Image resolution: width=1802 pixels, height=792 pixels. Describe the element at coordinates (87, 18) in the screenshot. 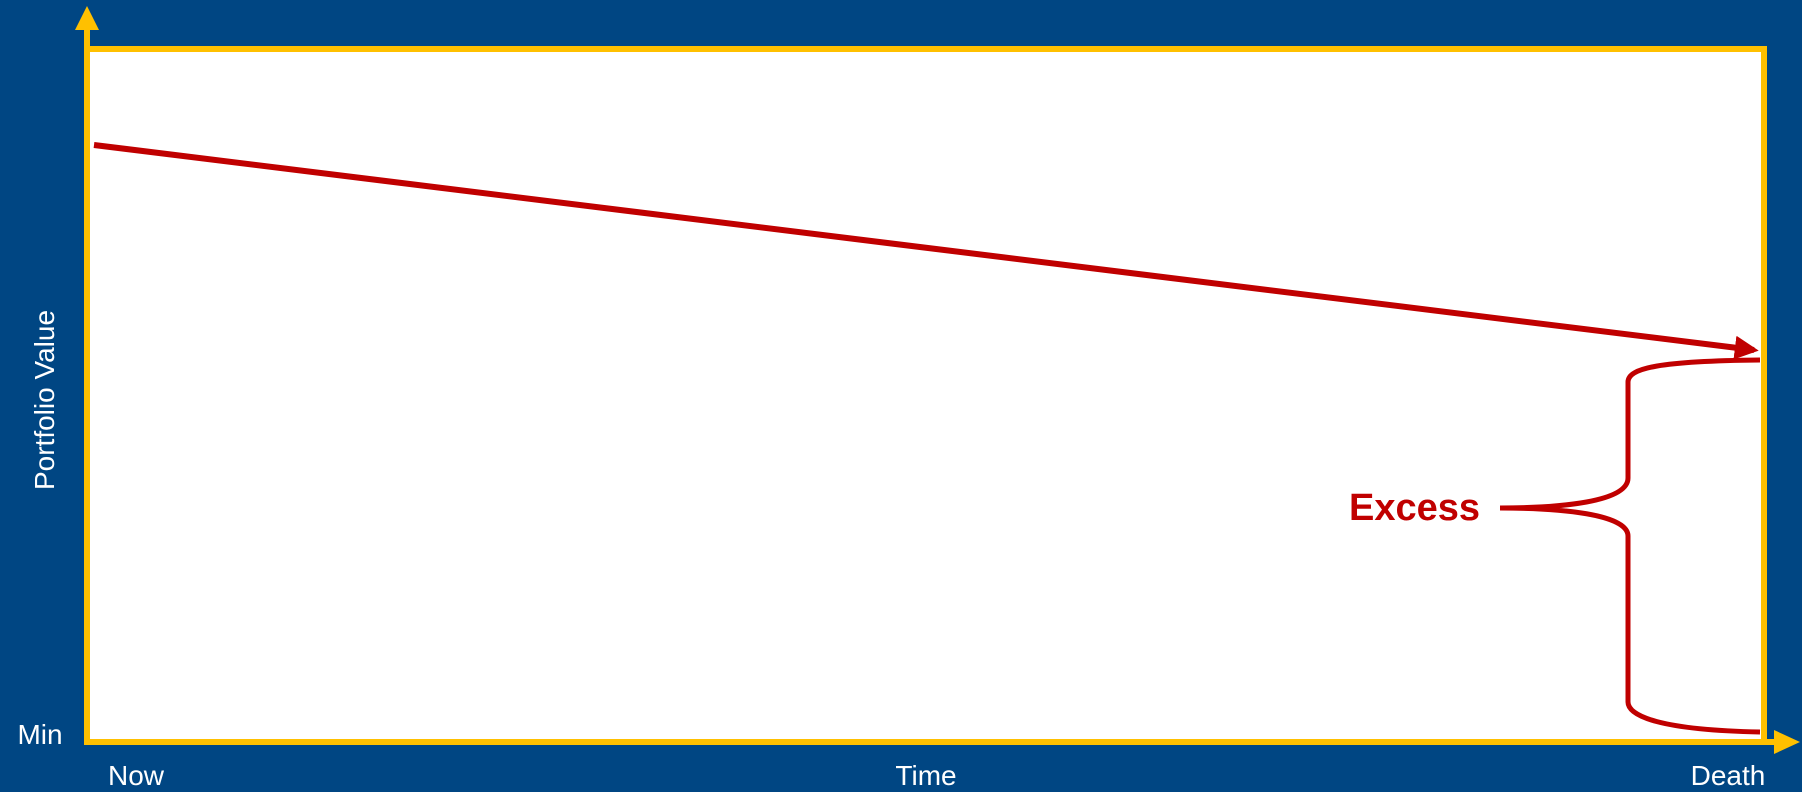

I see `y-axis-arrowhead-icon` at that location.